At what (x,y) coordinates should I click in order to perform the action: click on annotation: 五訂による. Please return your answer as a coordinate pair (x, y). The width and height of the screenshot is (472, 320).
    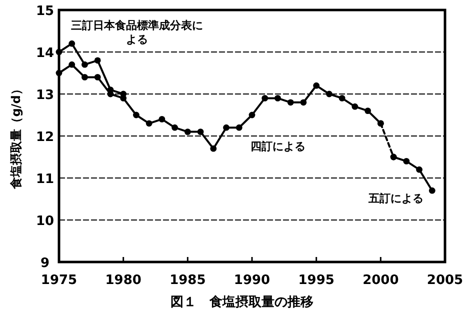
    Looking at the image, I should click on (396, 199).